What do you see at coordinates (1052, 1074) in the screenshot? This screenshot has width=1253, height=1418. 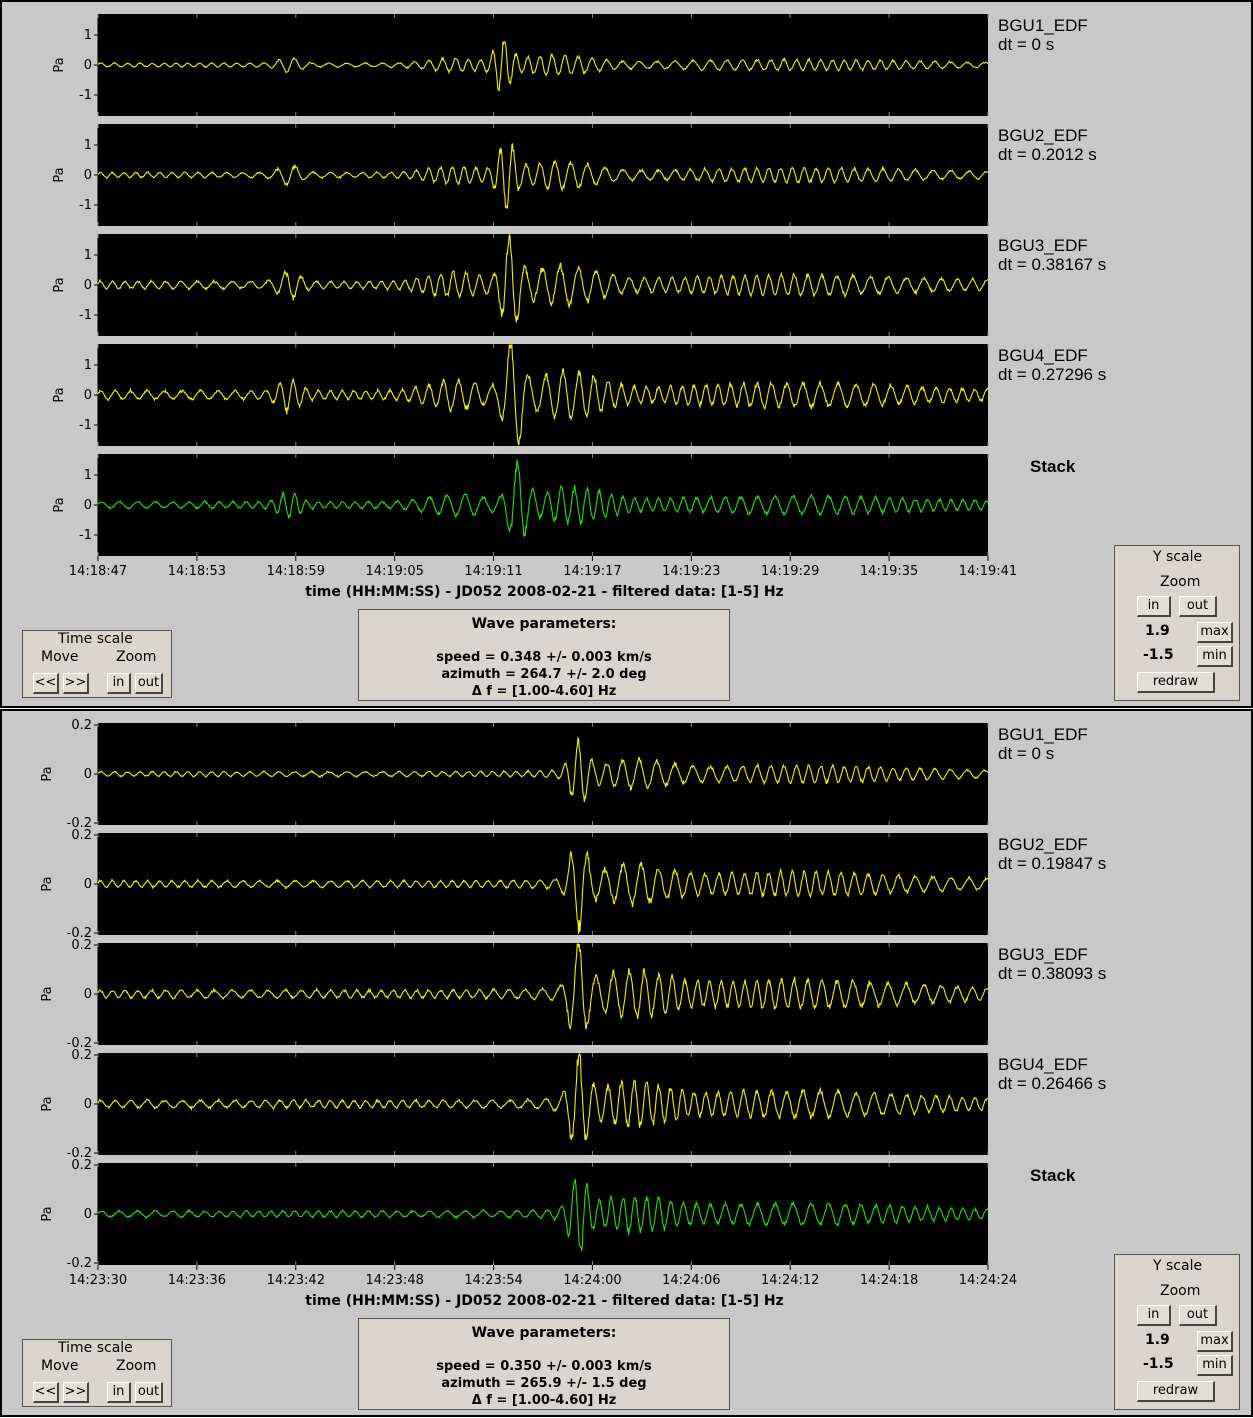 I see `station-label: BGU4_EDF dt = 0.26466 s` at bounding box center [1052, 1074].